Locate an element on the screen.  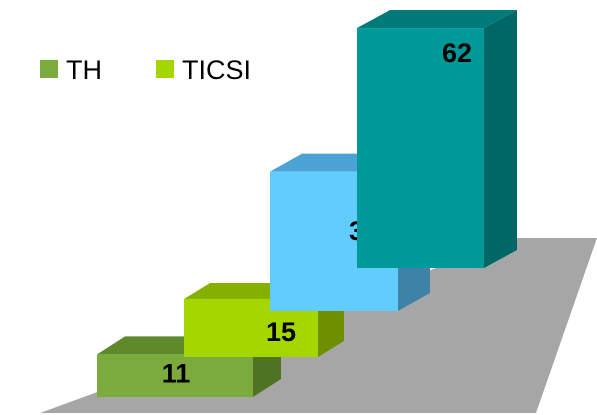
bar-4-side is located at coordinates (500, 139).